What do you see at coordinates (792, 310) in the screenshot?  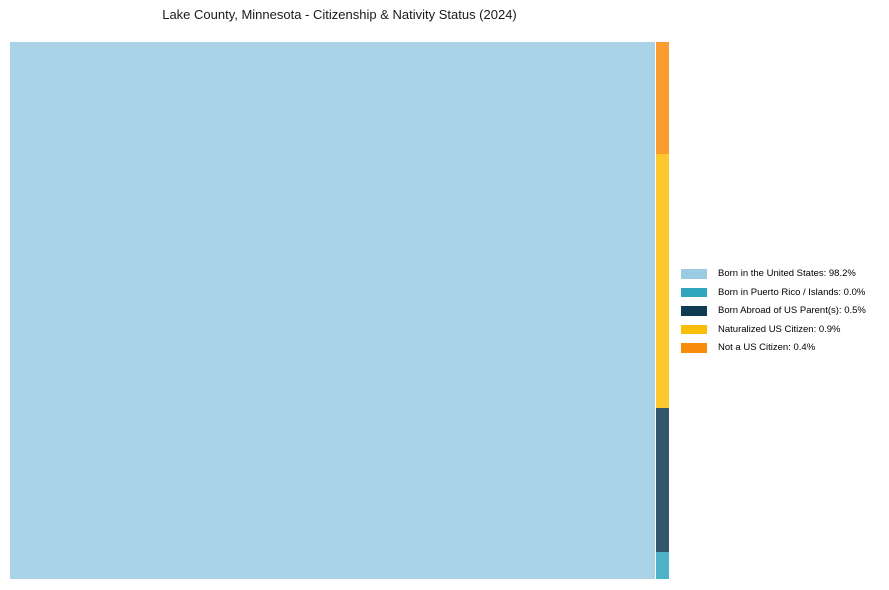 I see `legend-label: Born Abroad of US Parent(s): 0.5%` at bounding box center [792, 310].